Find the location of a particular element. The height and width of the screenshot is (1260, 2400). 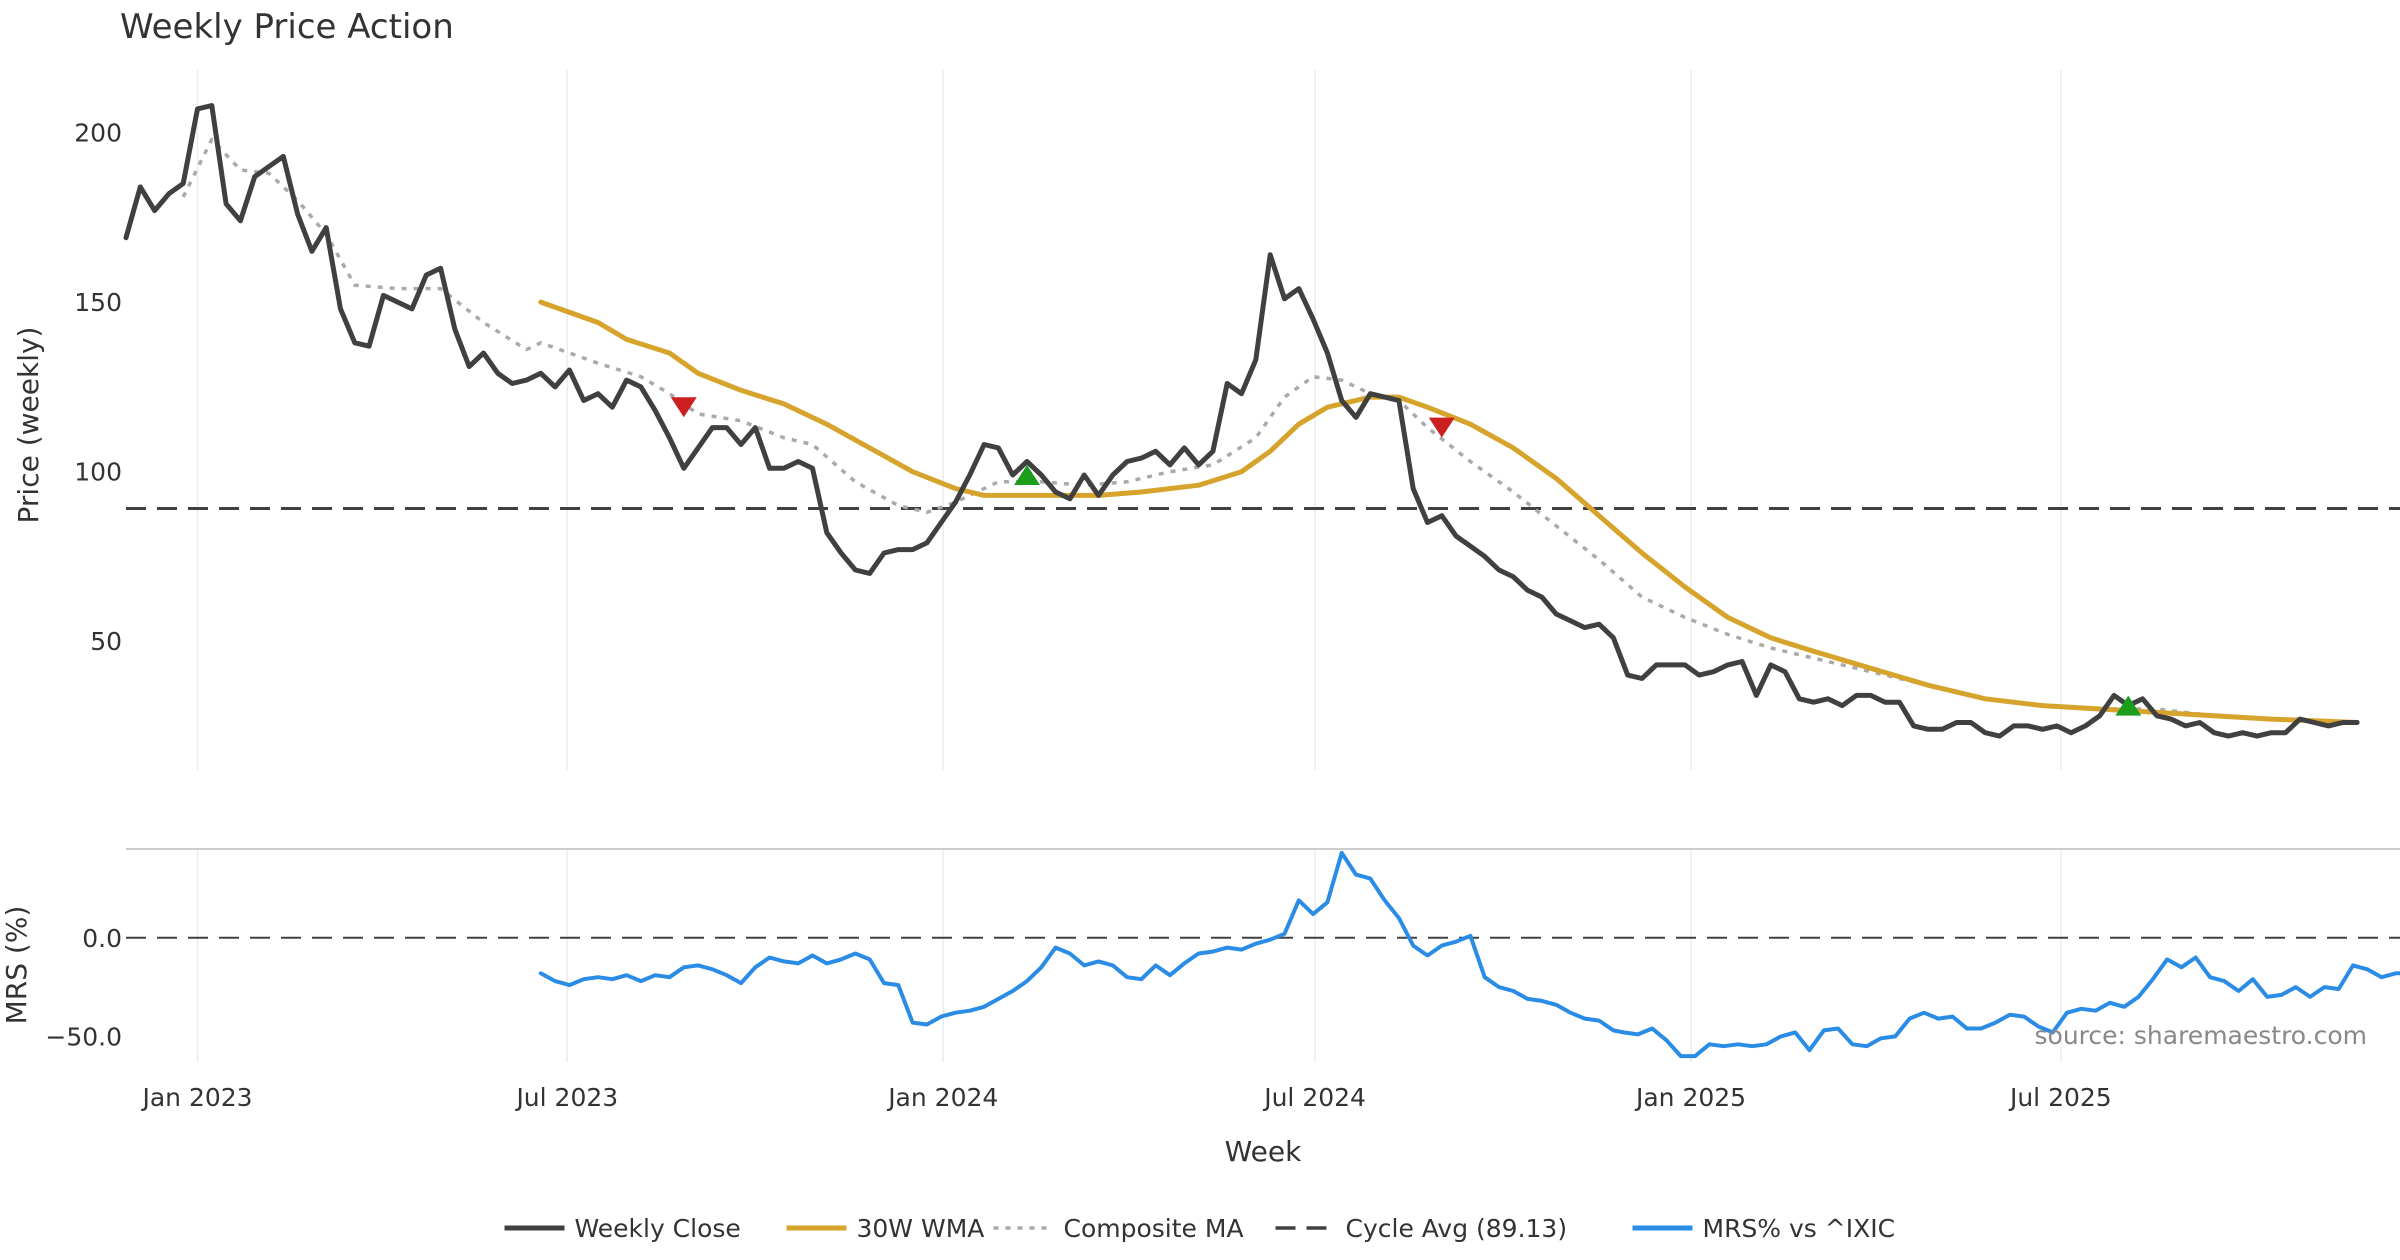

legend-label: Weekly Close is located at coordinates (658, 1228).